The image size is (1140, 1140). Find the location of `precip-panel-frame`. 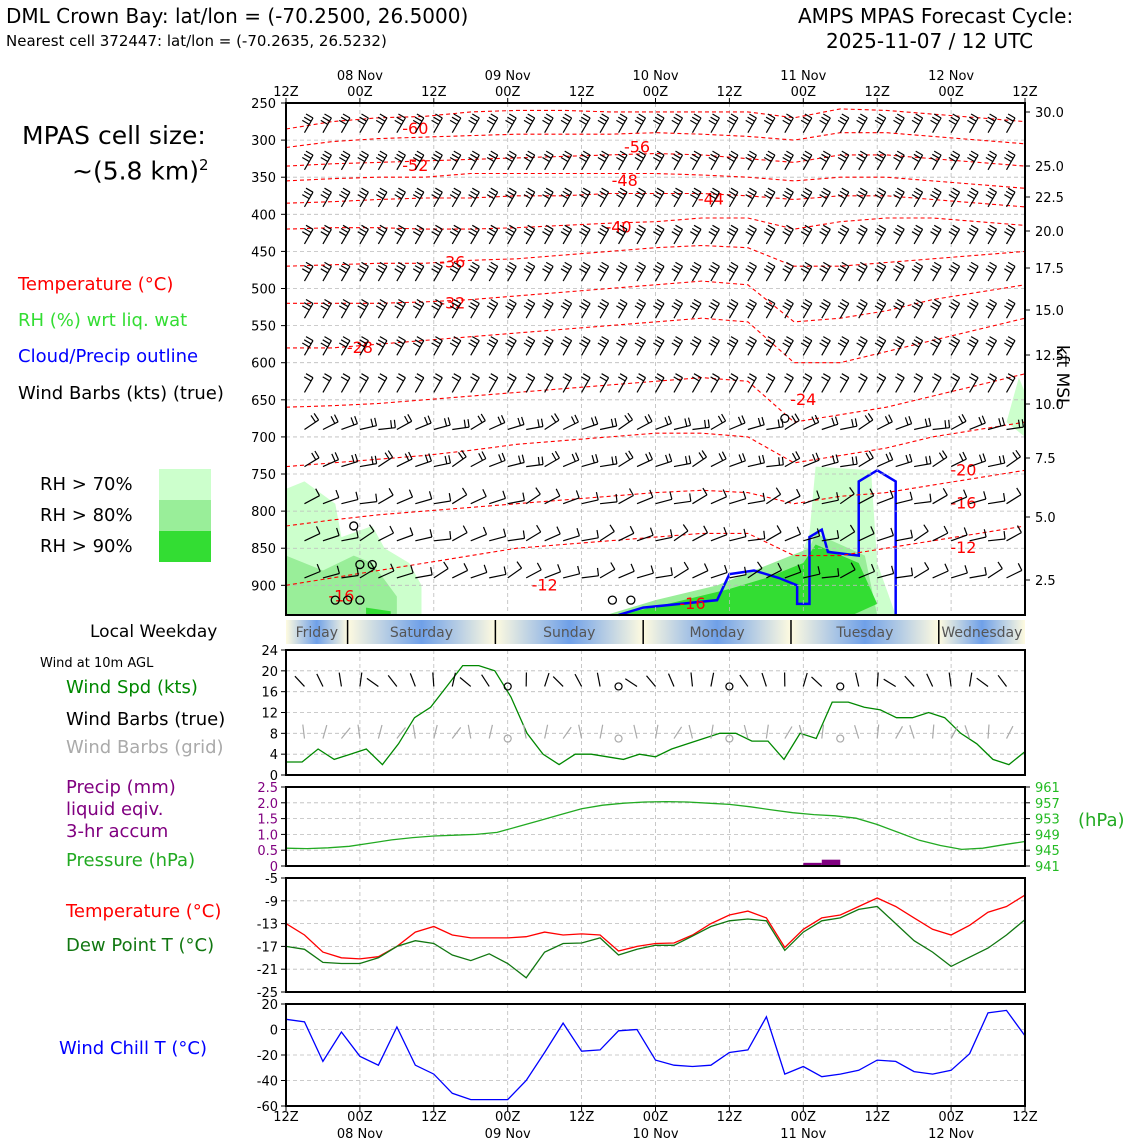

precip-panel-frame is located at coordinates (655, 826).